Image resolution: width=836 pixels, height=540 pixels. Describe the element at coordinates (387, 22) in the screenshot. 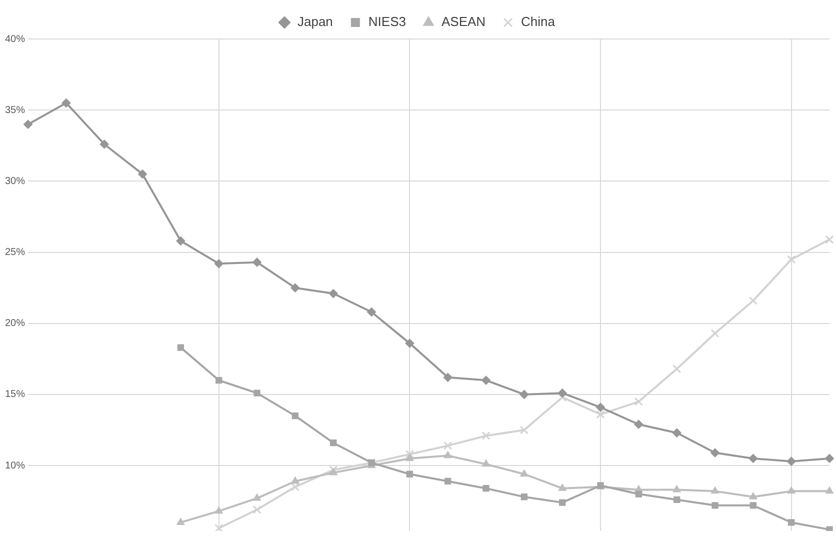

I see `legend-label: NIES3` at that location.